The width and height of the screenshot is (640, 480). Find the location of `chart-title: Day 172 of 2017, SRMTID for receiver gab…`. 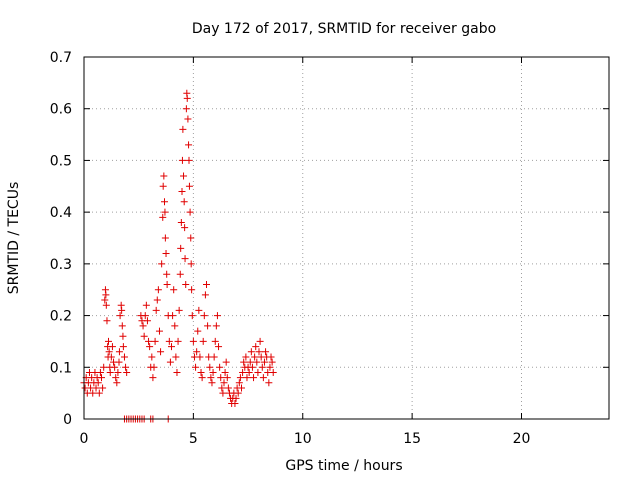

chart-title: Day 172 of 2017, SRMTID for receiver gab… is located at coordinates (344, 29).